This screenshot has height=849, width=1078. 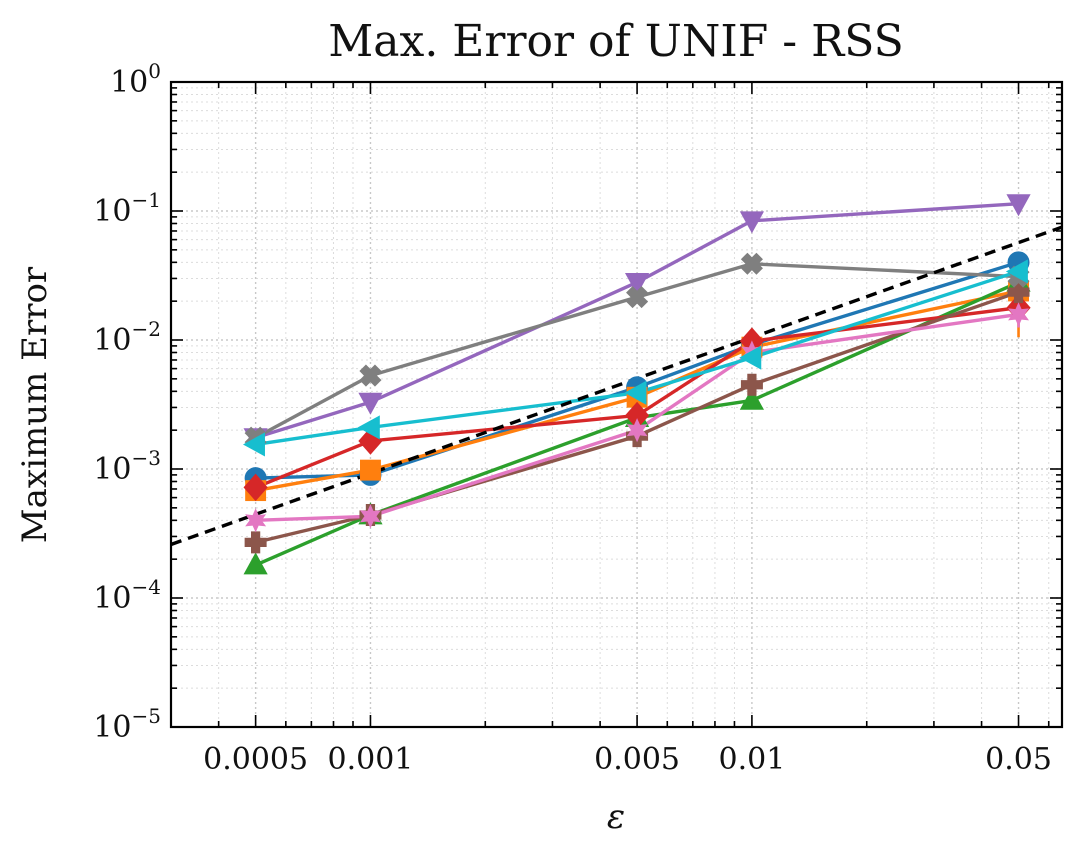 I want to click on x-tick-label: 0.001, so click(x=371, y=759).